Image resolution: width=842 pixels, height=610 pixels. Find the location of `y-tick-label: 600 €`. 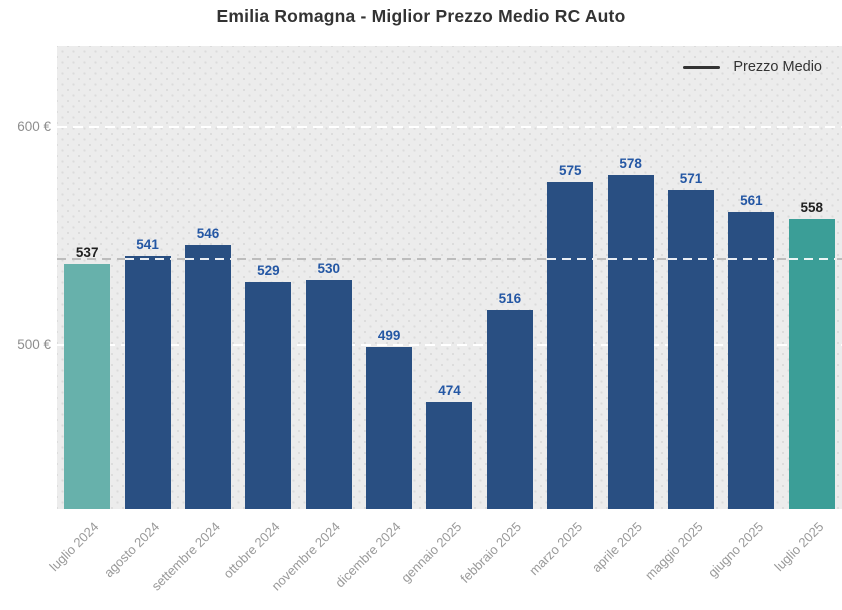

y-tick-label: 600 € is located at coordinates (34, 127).